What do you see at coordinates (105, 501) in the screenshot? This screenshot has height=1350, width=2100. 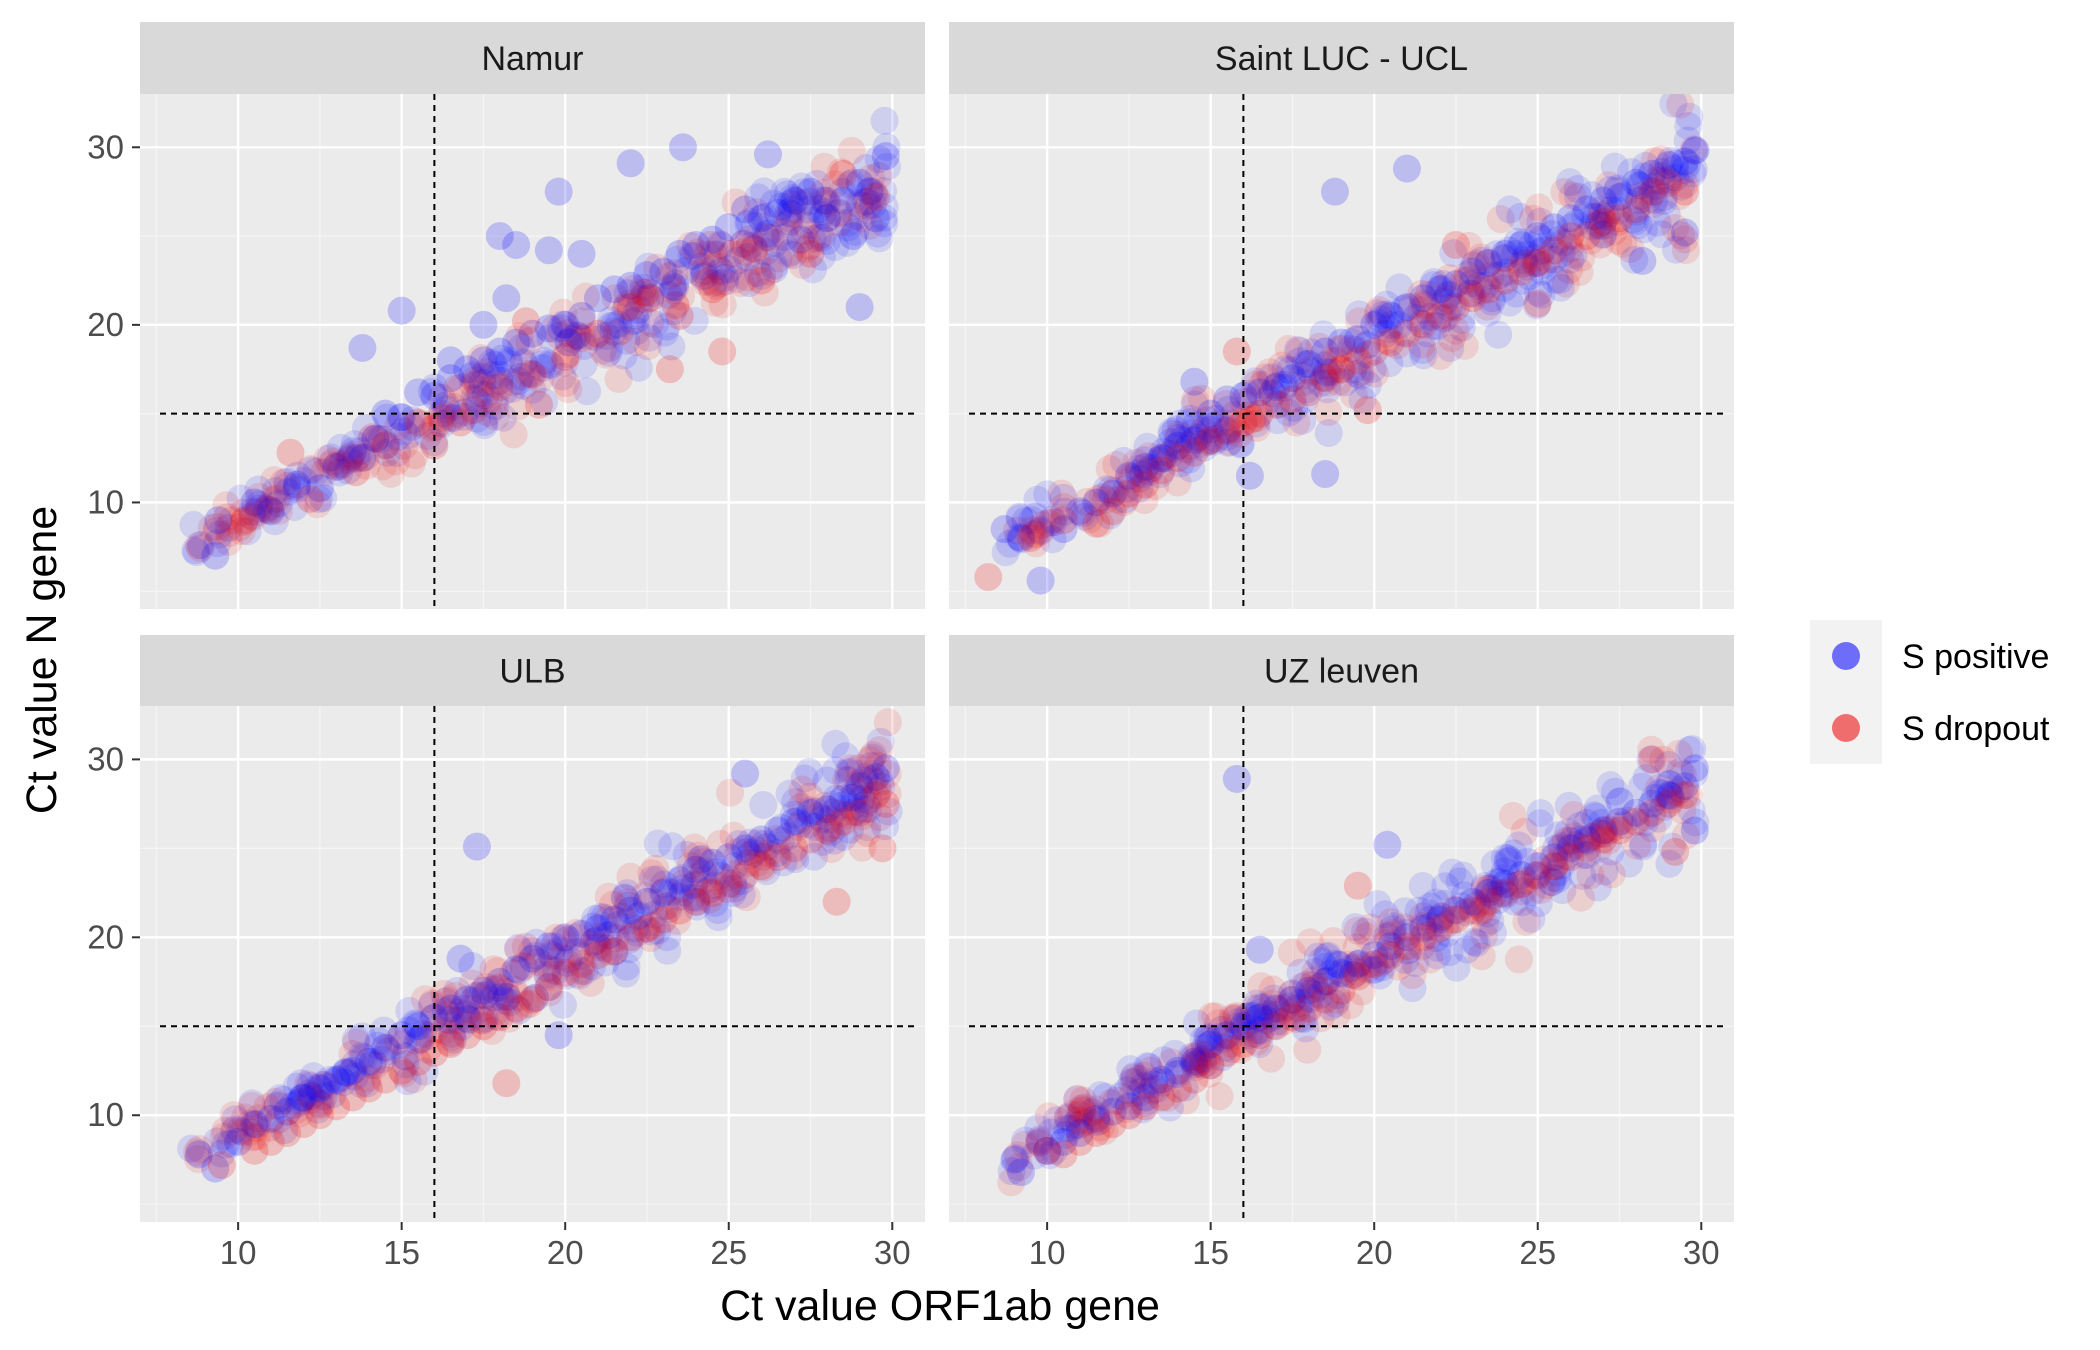 I see `y-tick-label: 10` at bounding box center [105, 501].